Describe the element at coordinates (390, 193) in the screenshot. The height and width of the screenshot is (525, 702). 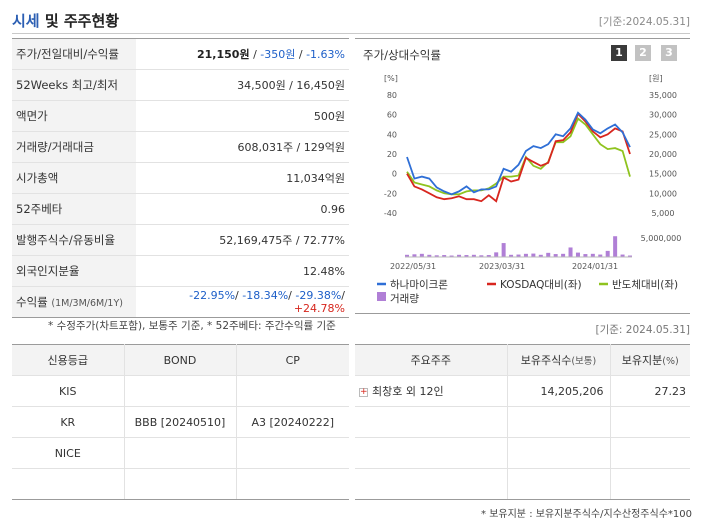
I see `left-tick-label: -20` at that location.